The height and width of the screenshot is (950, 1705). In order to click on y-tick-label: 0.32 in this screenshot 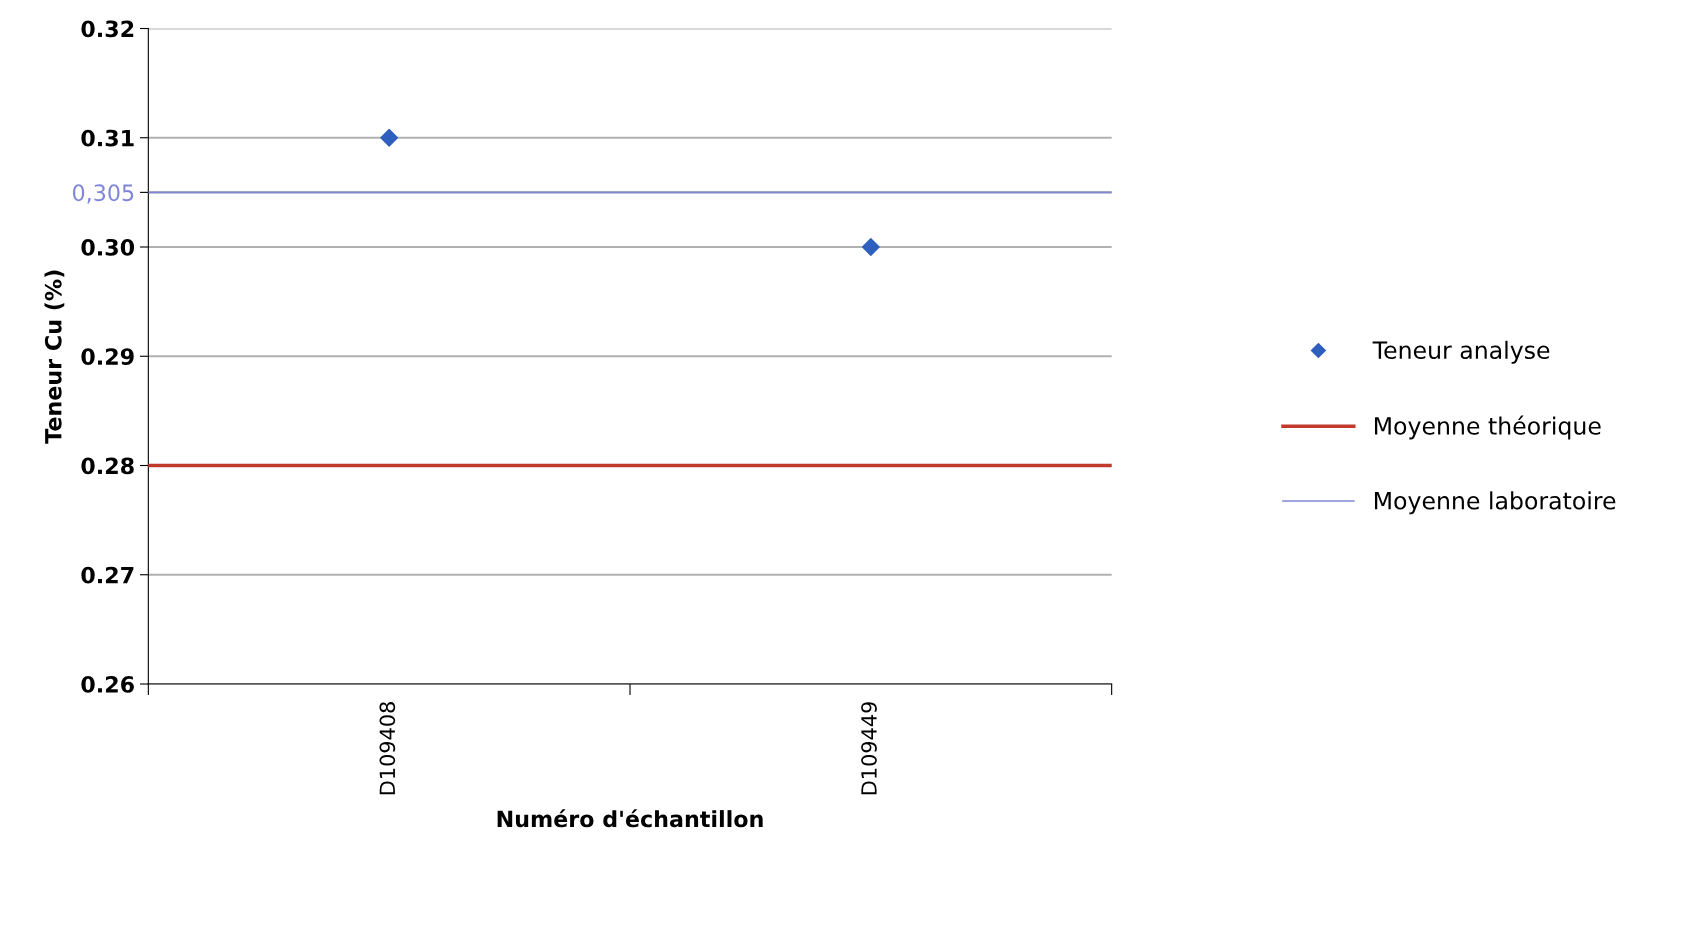, I will do `click(107, 29)`.